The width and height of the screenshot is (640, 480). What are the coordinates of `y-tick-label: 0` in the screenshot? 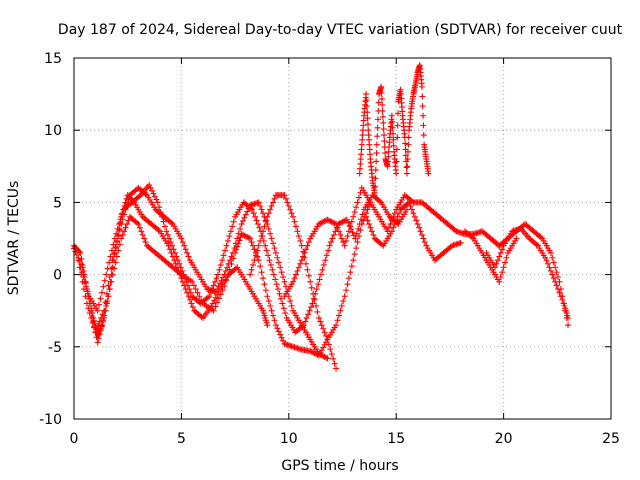 It's located at (57, 276).